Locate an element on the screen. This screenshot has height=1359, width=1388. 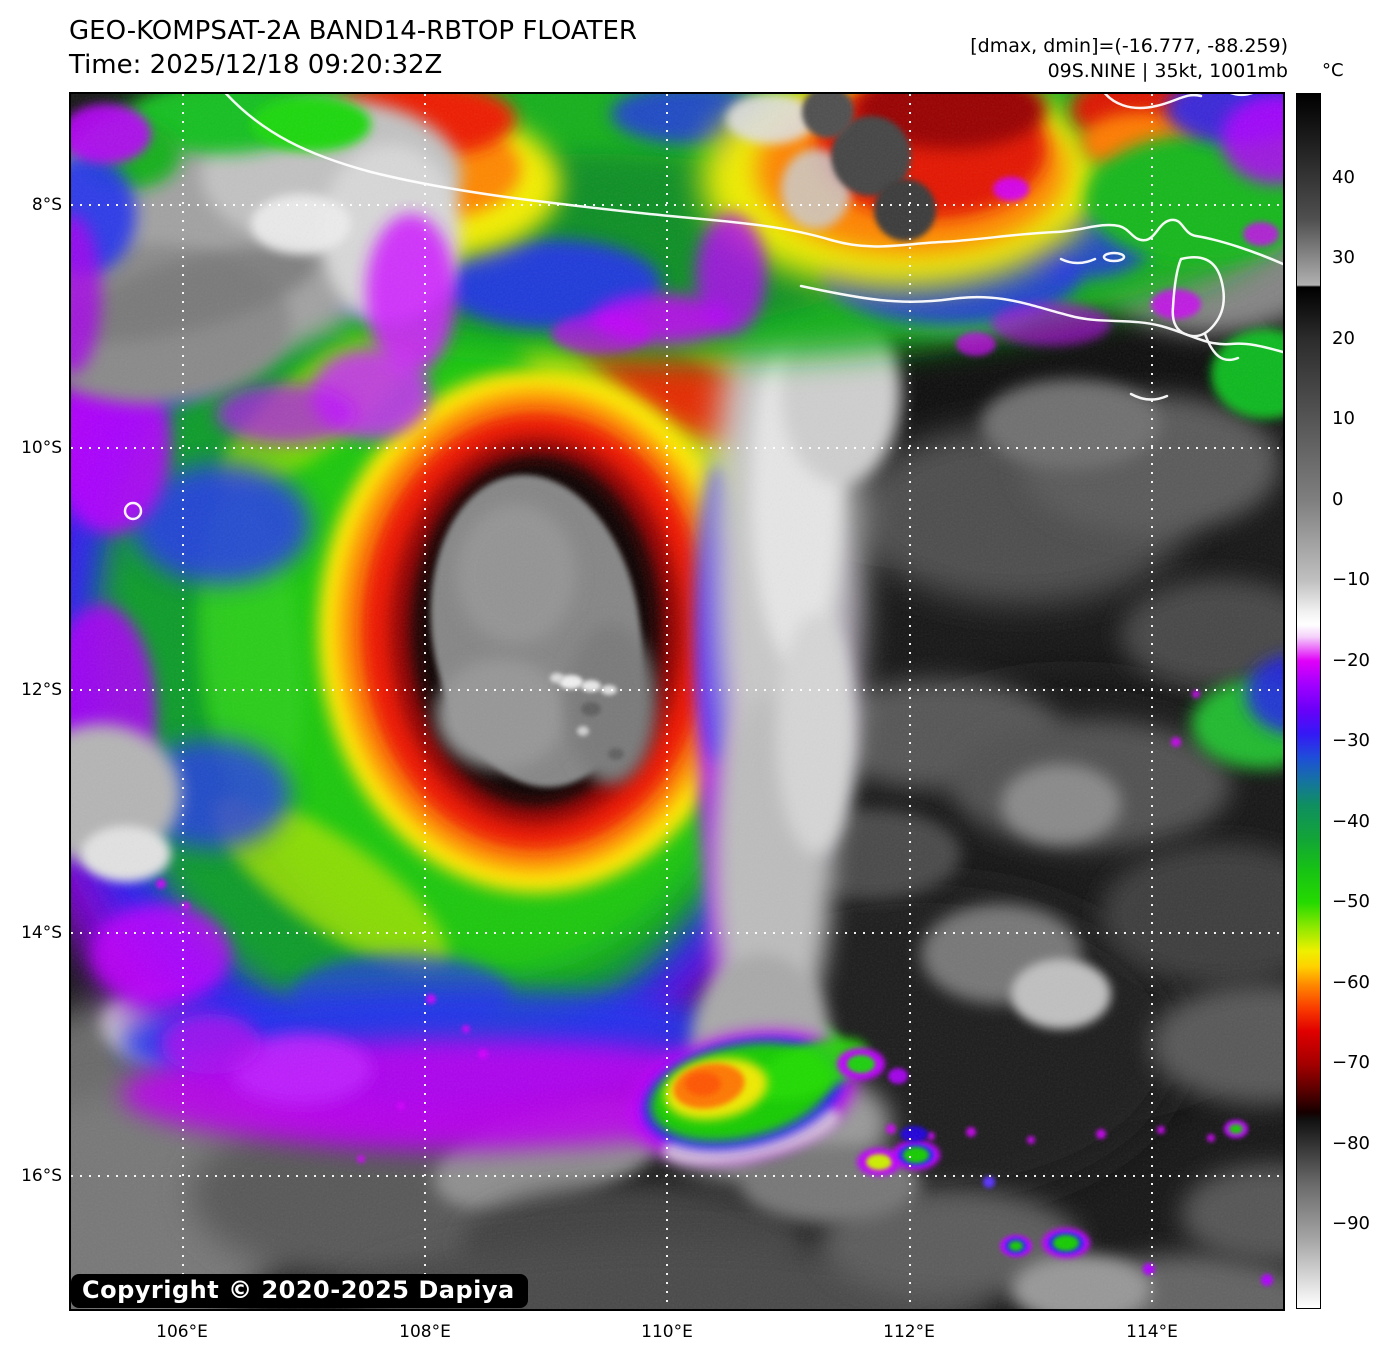
colorbar-tick: −20 is located at coordinates (1351, 660).